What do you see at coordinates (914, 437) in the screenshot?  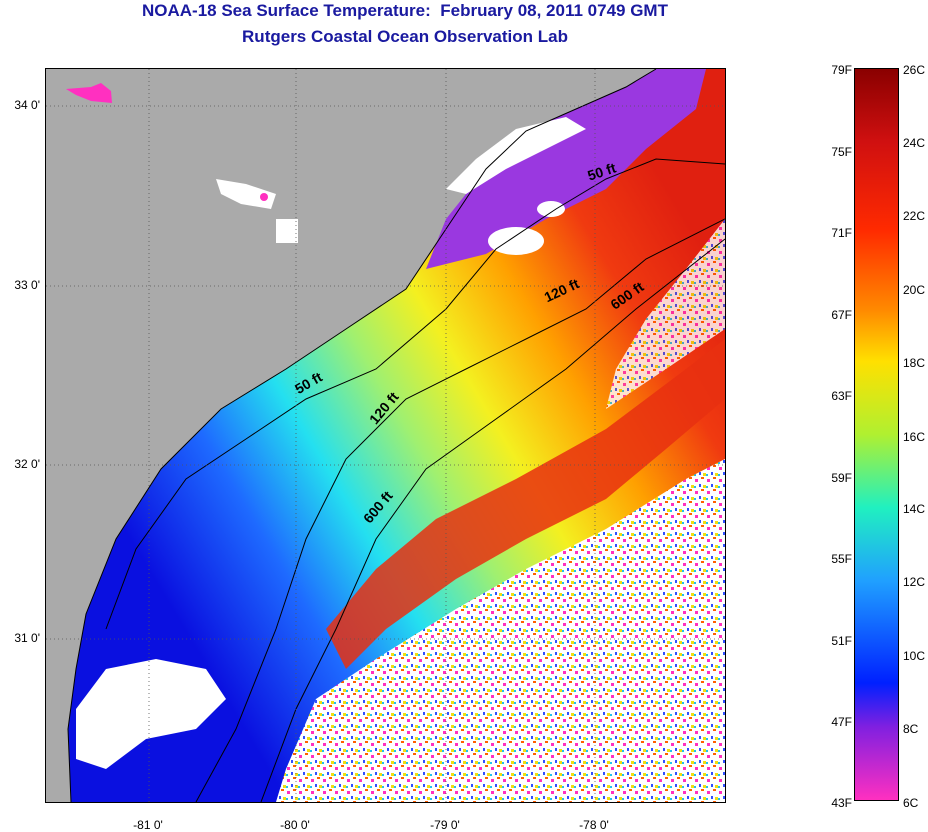 I see `colorbar-label-c: 16C` at bounding box center [914, 437].